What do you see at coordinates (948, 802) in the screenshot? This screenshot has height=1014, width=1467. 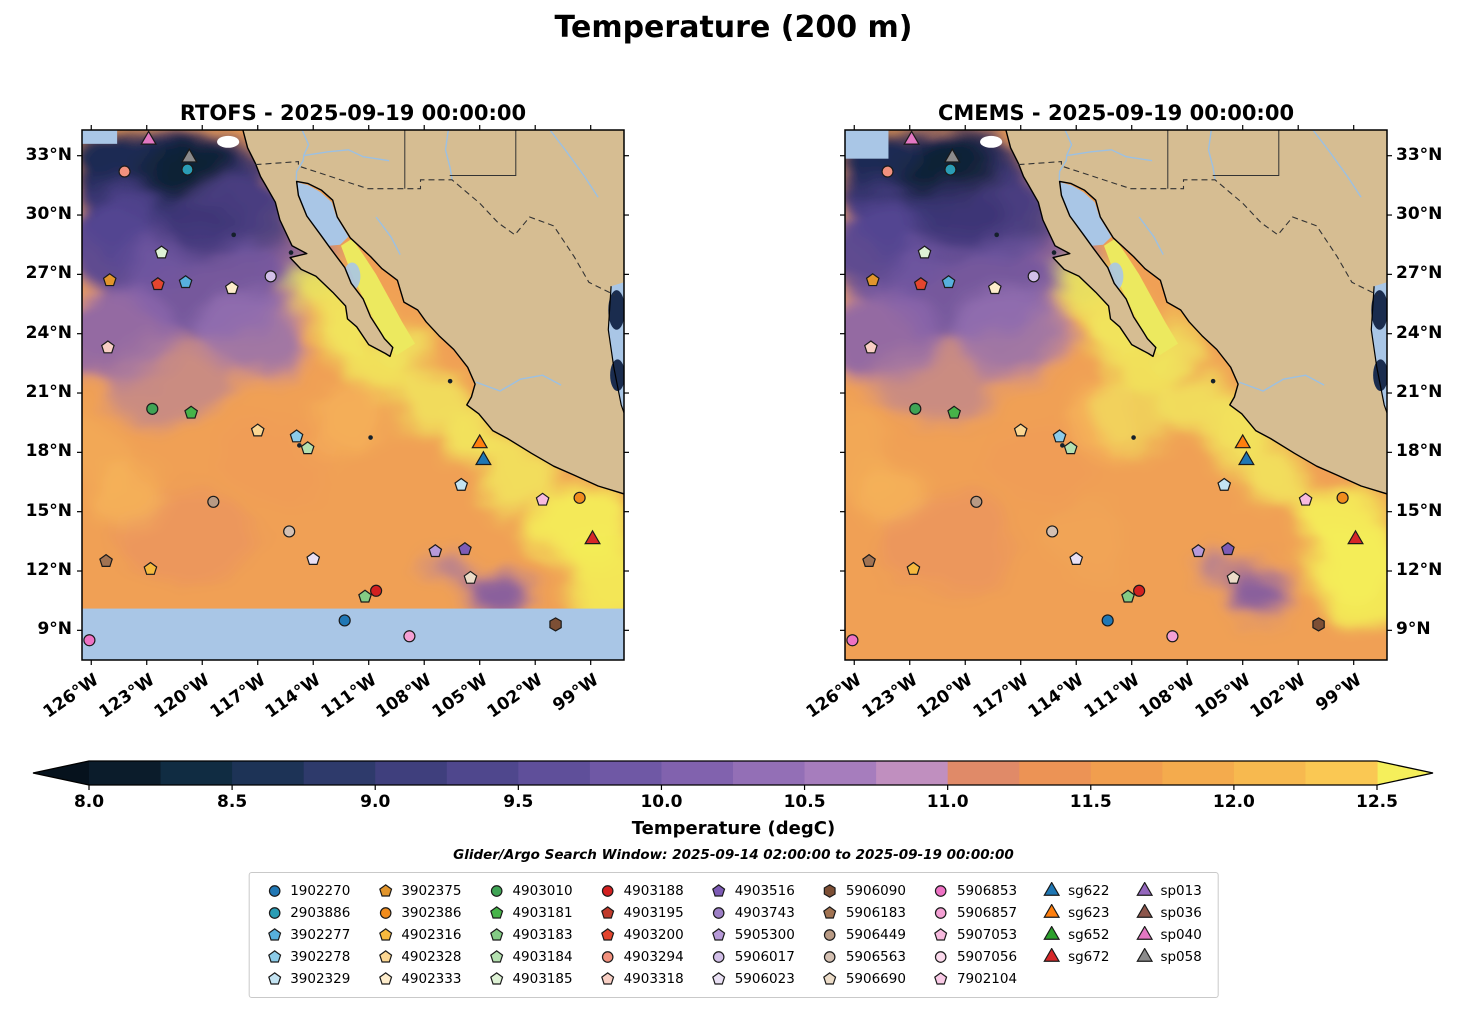 I see `colorbar-tick-label: 11.0` at bounding box center [948, 802].